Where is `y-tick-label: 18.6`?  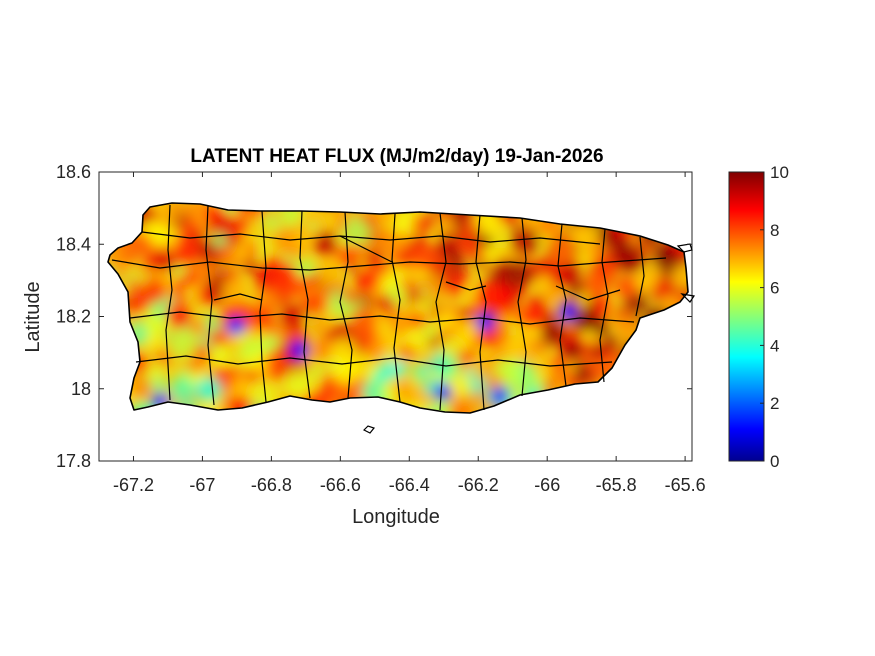
y-tick-label: 18.6 is located at coordinates (73, 172).